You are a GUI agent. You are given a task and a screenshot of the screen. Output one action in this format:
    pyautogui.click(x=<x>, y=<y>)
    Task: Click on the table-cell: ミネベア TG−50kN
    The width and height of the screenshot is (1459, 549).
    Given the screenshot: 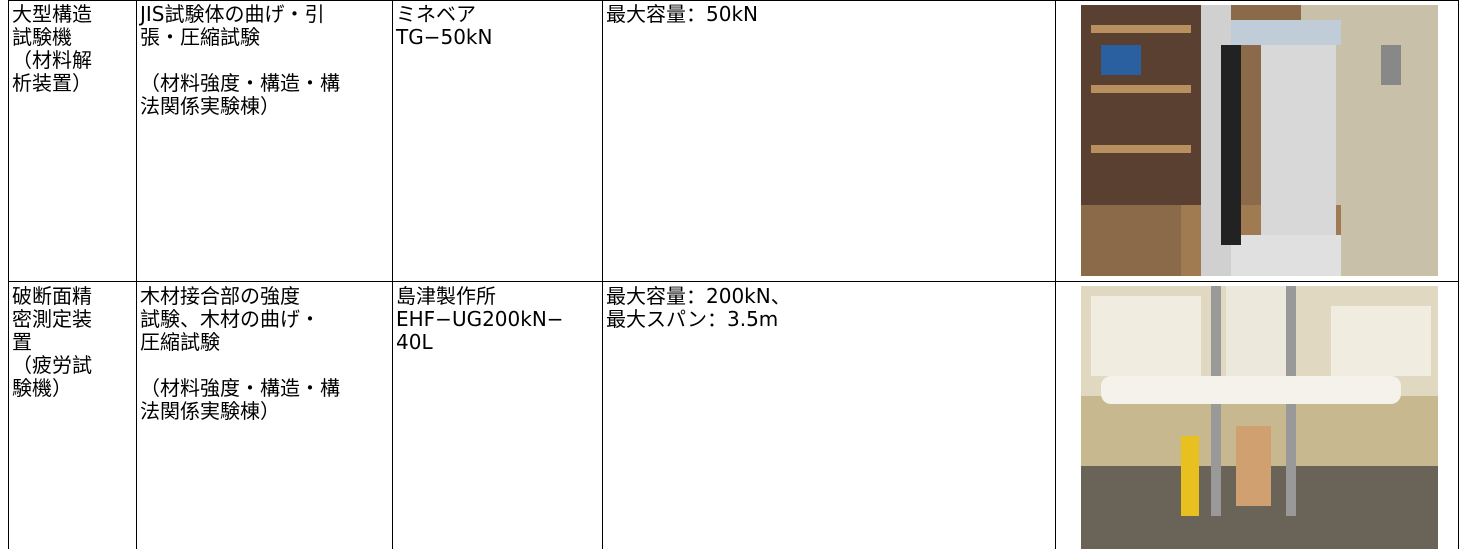 What is the action you would take?
    pyautogui.click(x=444, y=26)
    